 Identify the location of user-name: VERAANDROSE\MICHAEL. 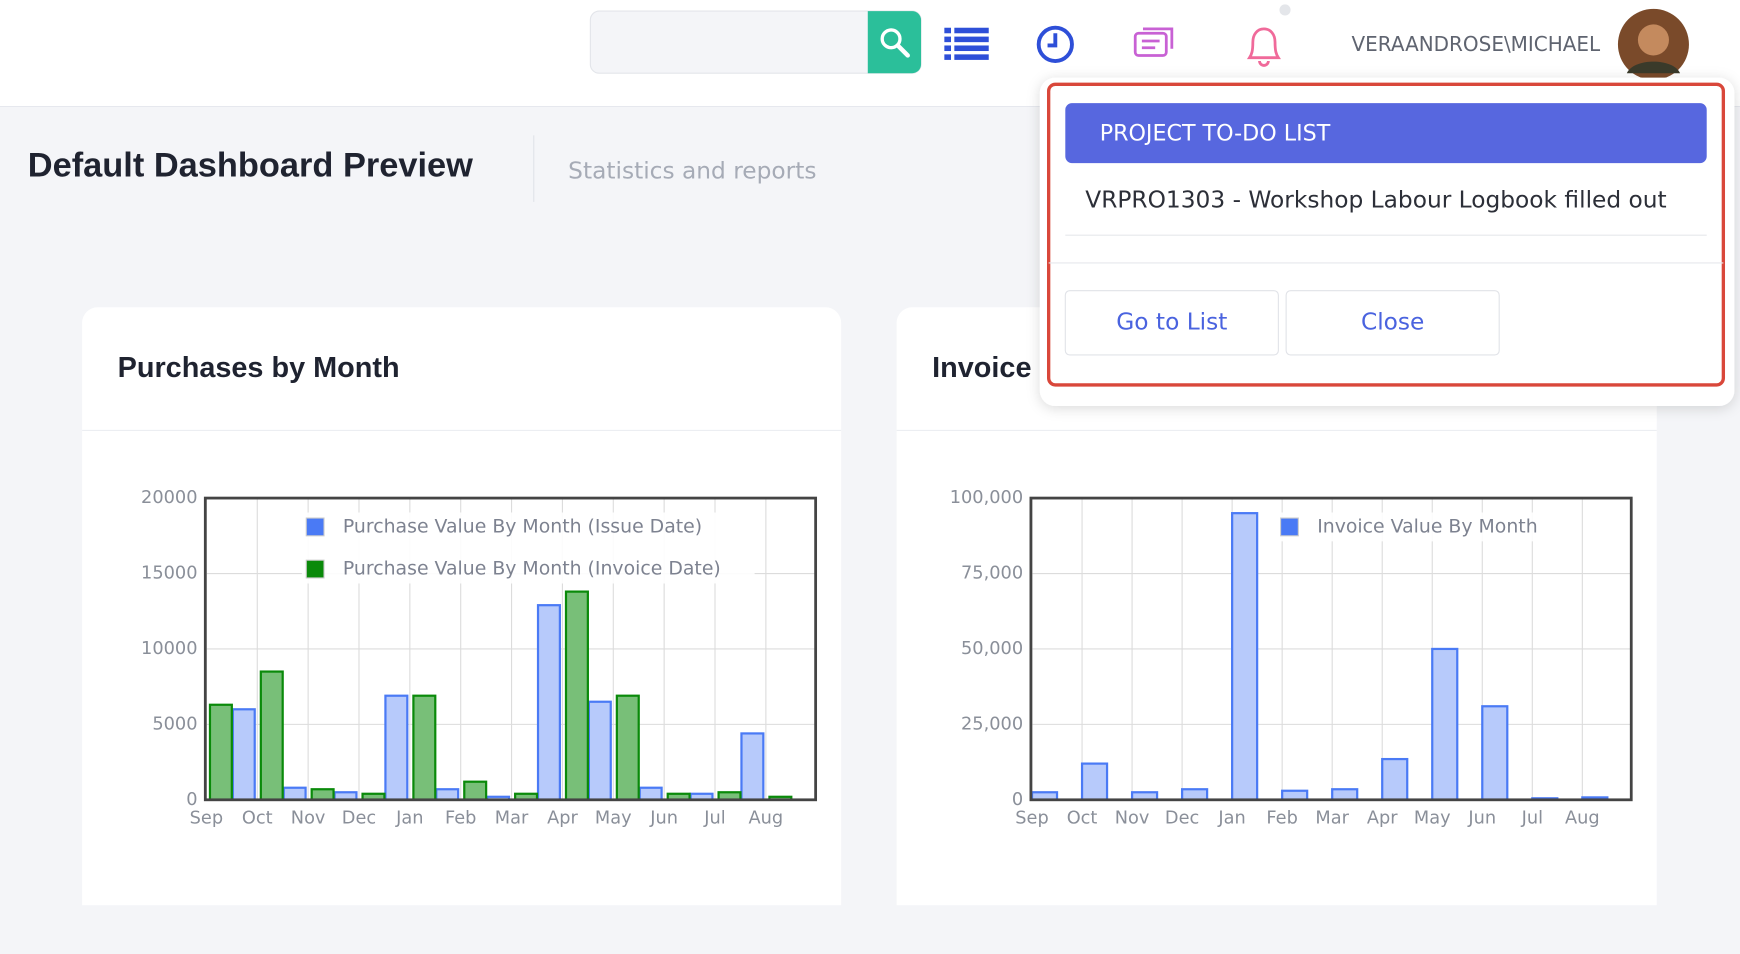
(1477, 44).